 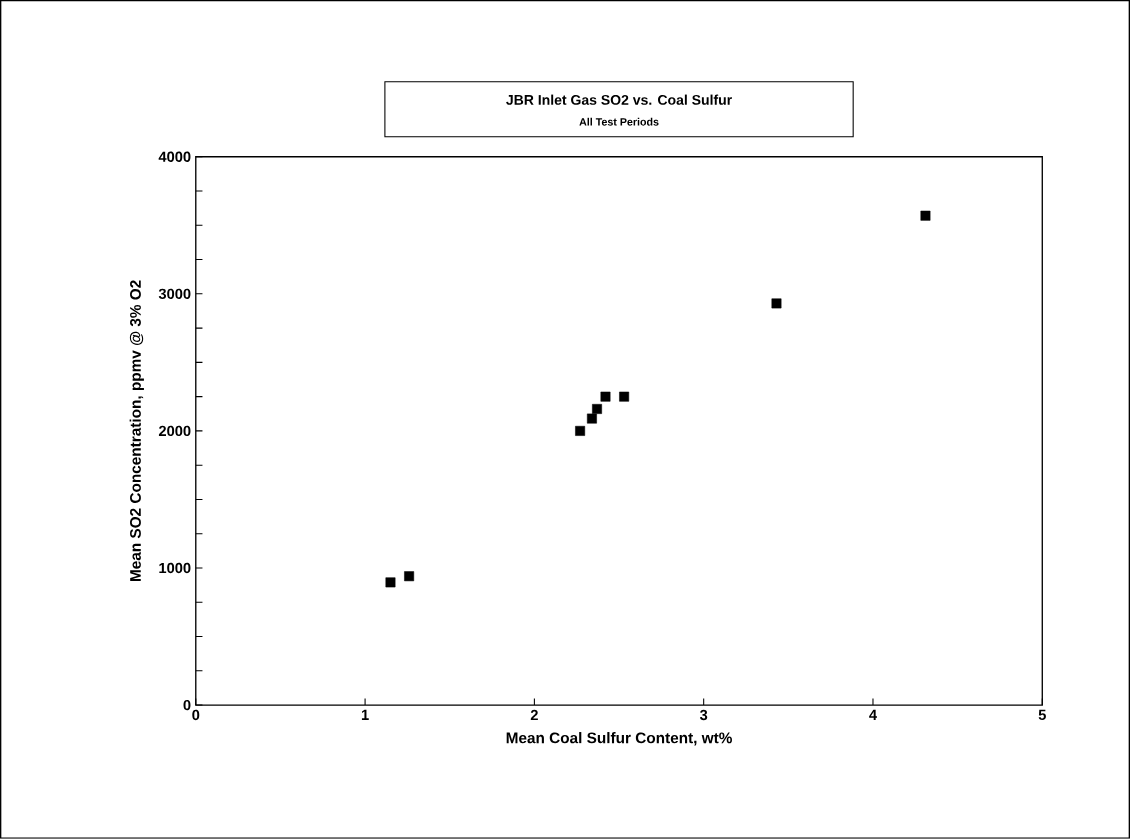 What do you see at coordinates (187, 705) in the screenshot?
I see `y-tick-label: 0` at bounding box center [187, 705].